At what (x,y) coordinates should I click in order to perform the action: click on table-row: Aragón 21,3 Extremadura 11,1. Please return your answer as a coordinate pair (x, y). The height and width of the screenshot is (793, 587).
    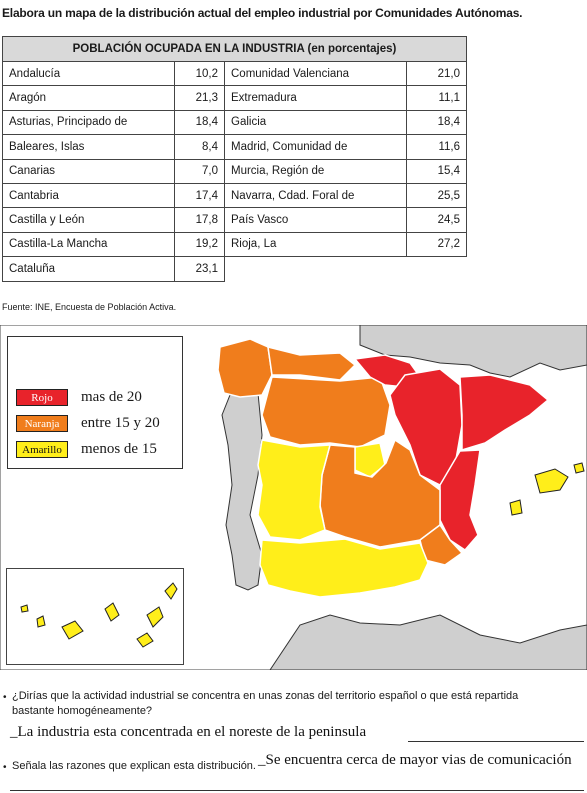
    Looking at the image, I should click on (234, 98).